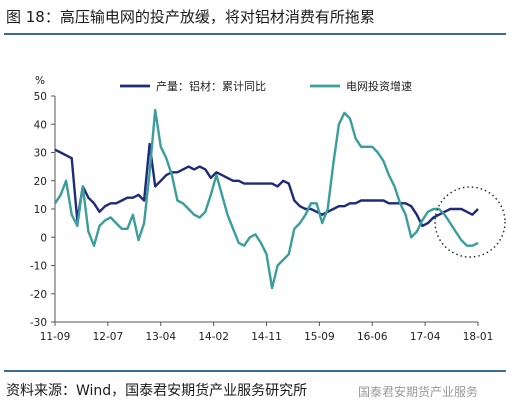 The height and width of the screenshot is (415, 510). What do you see at coordinates (478, 337) in the screenshot?
I see `x-tick-label: 18-01` at bounding box center [478, 337].